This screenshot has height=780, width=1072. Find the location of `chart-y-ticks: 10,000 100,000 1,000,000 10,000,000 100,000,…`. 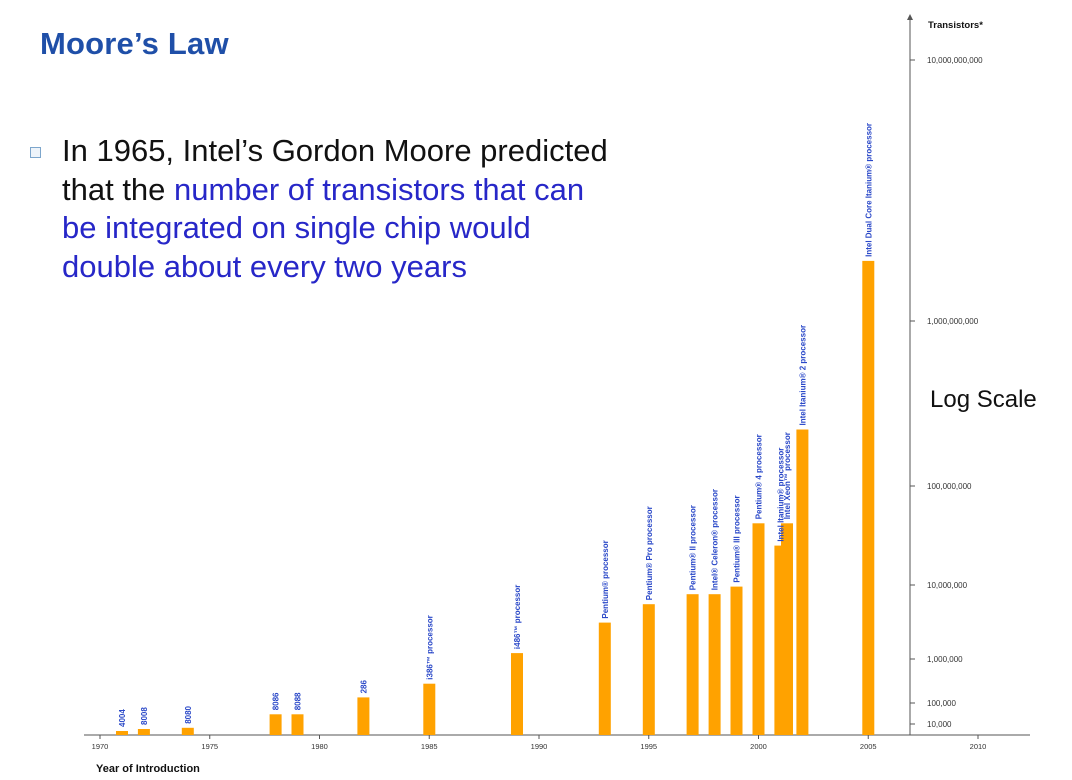

chart-y-ticks: 10,000 100,000 1,000,000 10,000,000 100,000,… is located at coordinates (946, 392).